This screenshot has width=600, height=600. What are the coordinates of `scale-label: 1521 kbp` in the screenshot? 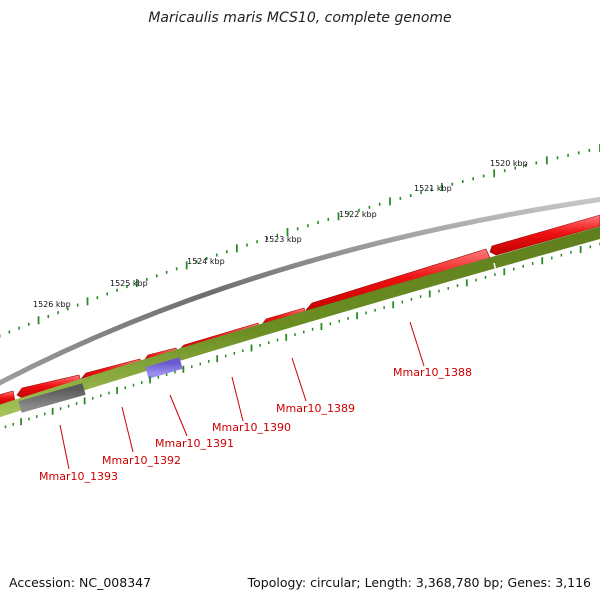 It's located at (433, 188).